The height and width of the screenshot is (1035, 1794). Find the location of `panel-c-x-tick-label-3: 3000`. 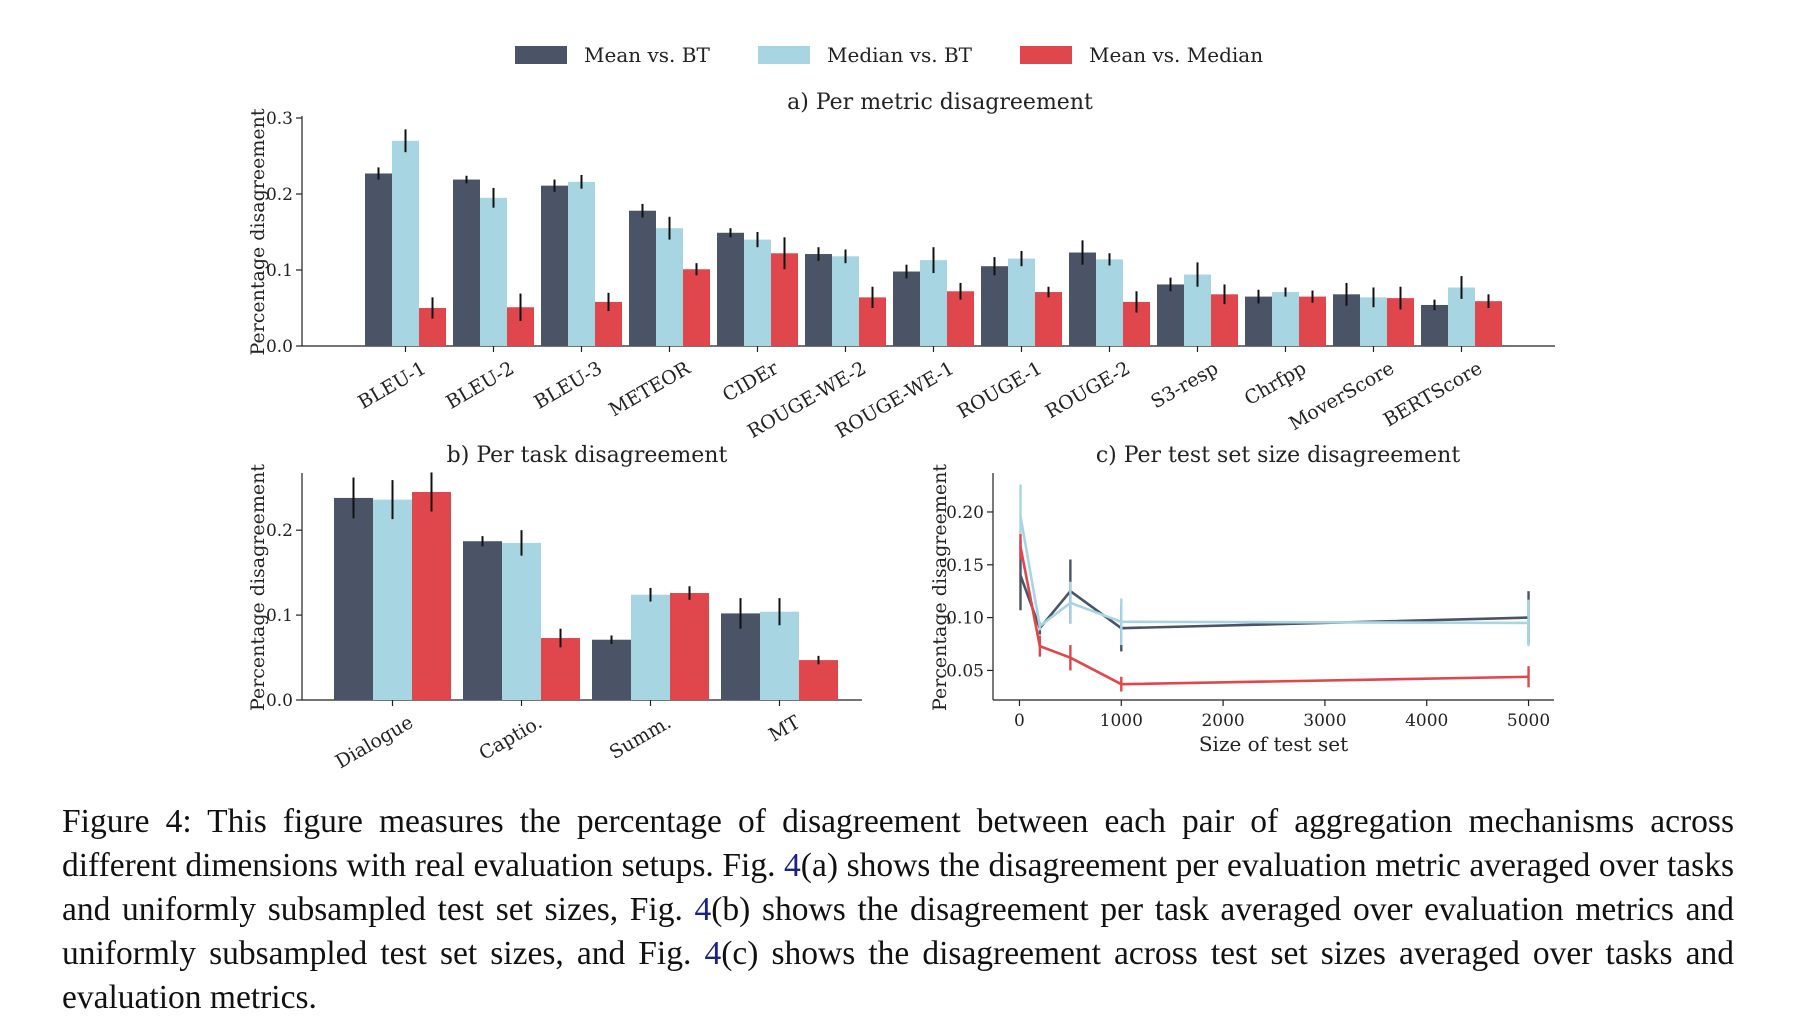

panel-c-x-tick-label-3: 3000 is located at coordinates (1324, 721).